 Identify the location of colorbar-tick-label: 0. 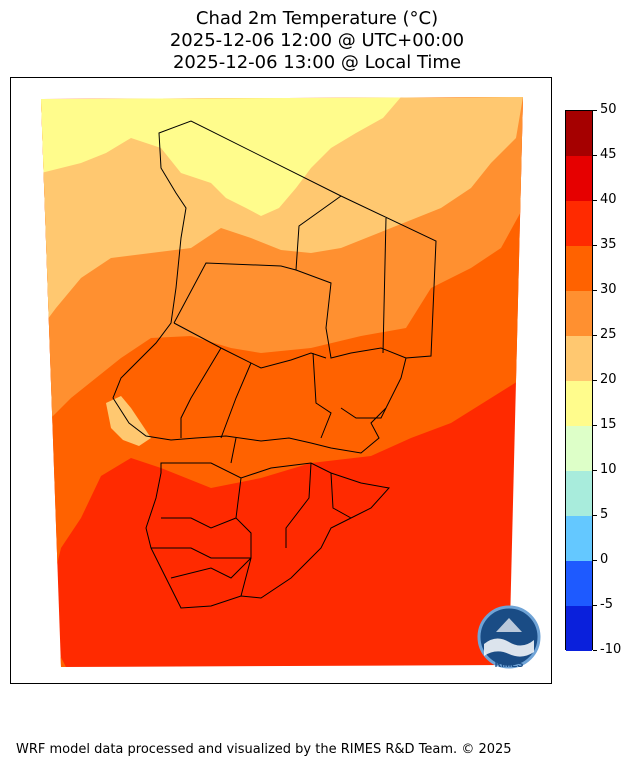
(604, 559).